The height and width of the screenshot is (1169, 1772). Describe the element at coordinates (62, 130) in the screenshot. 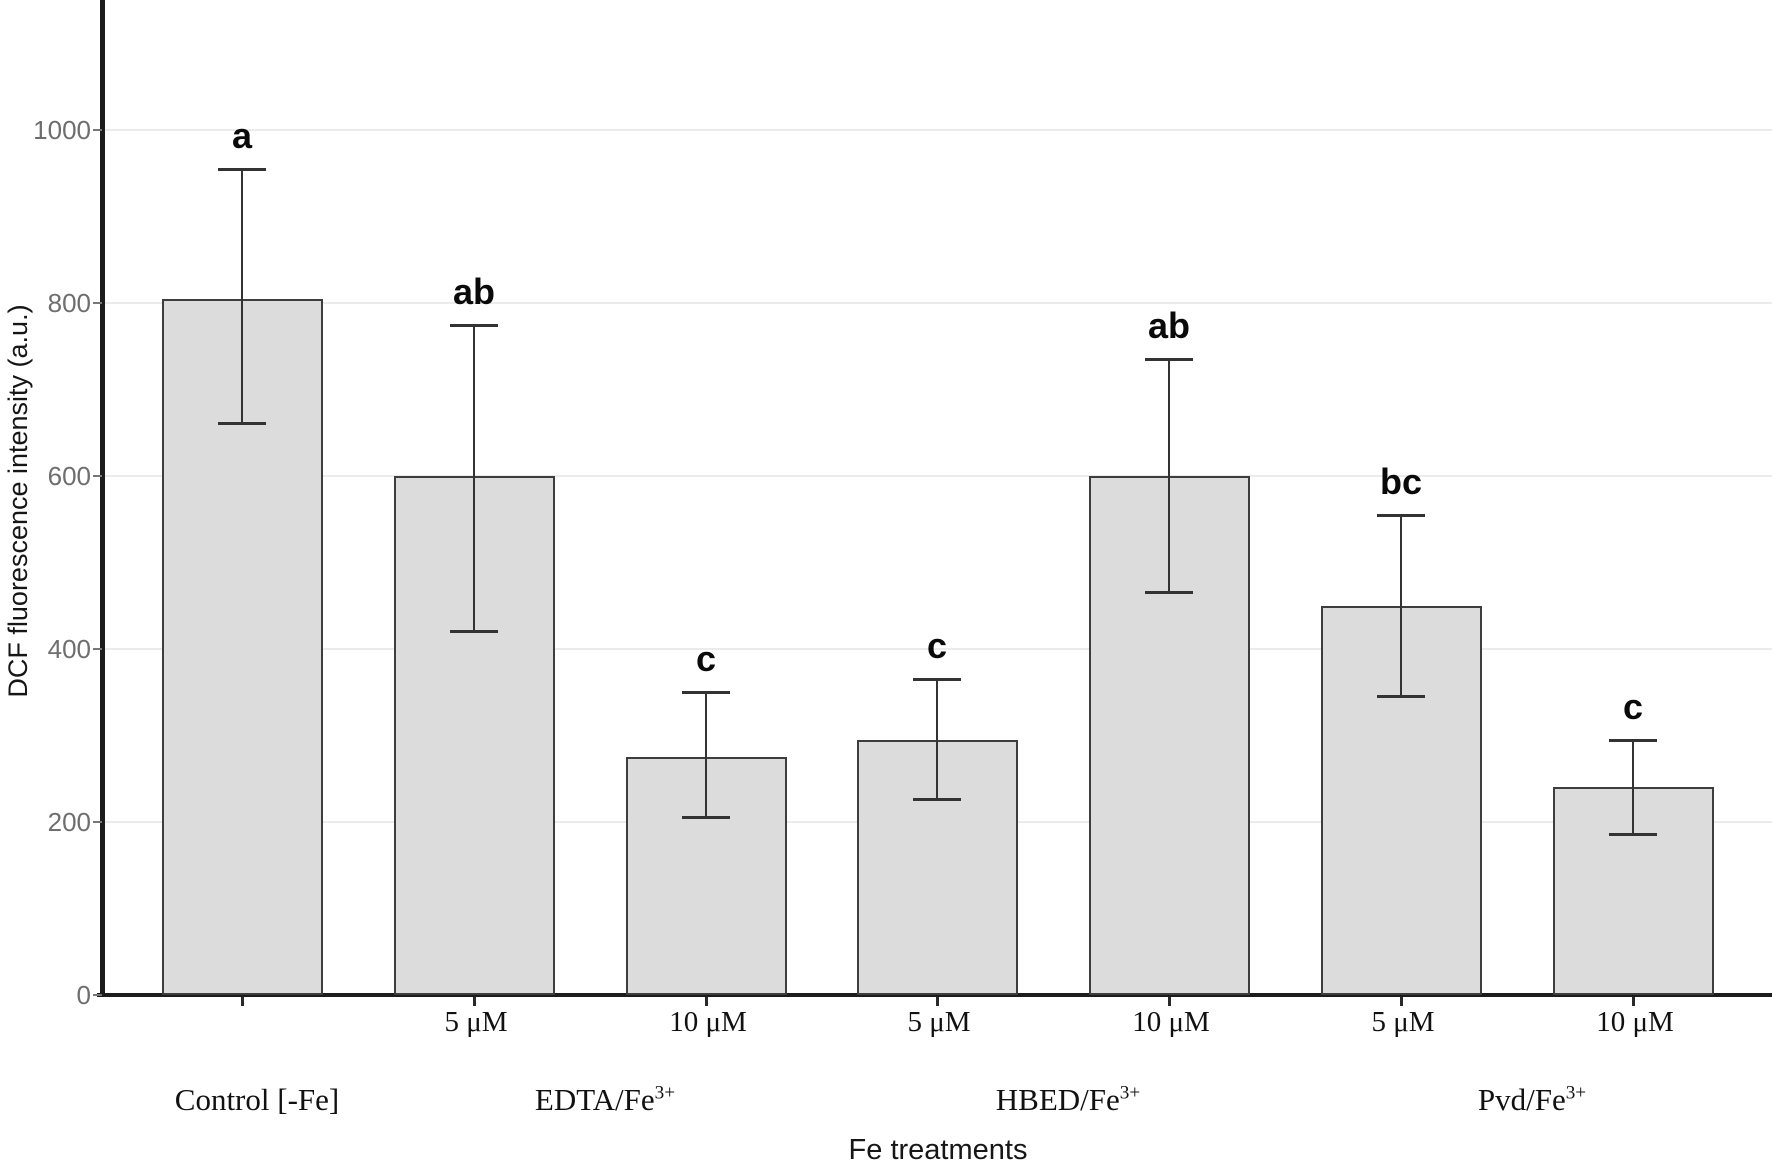

I see `y-tick-label: 1000` at that location.